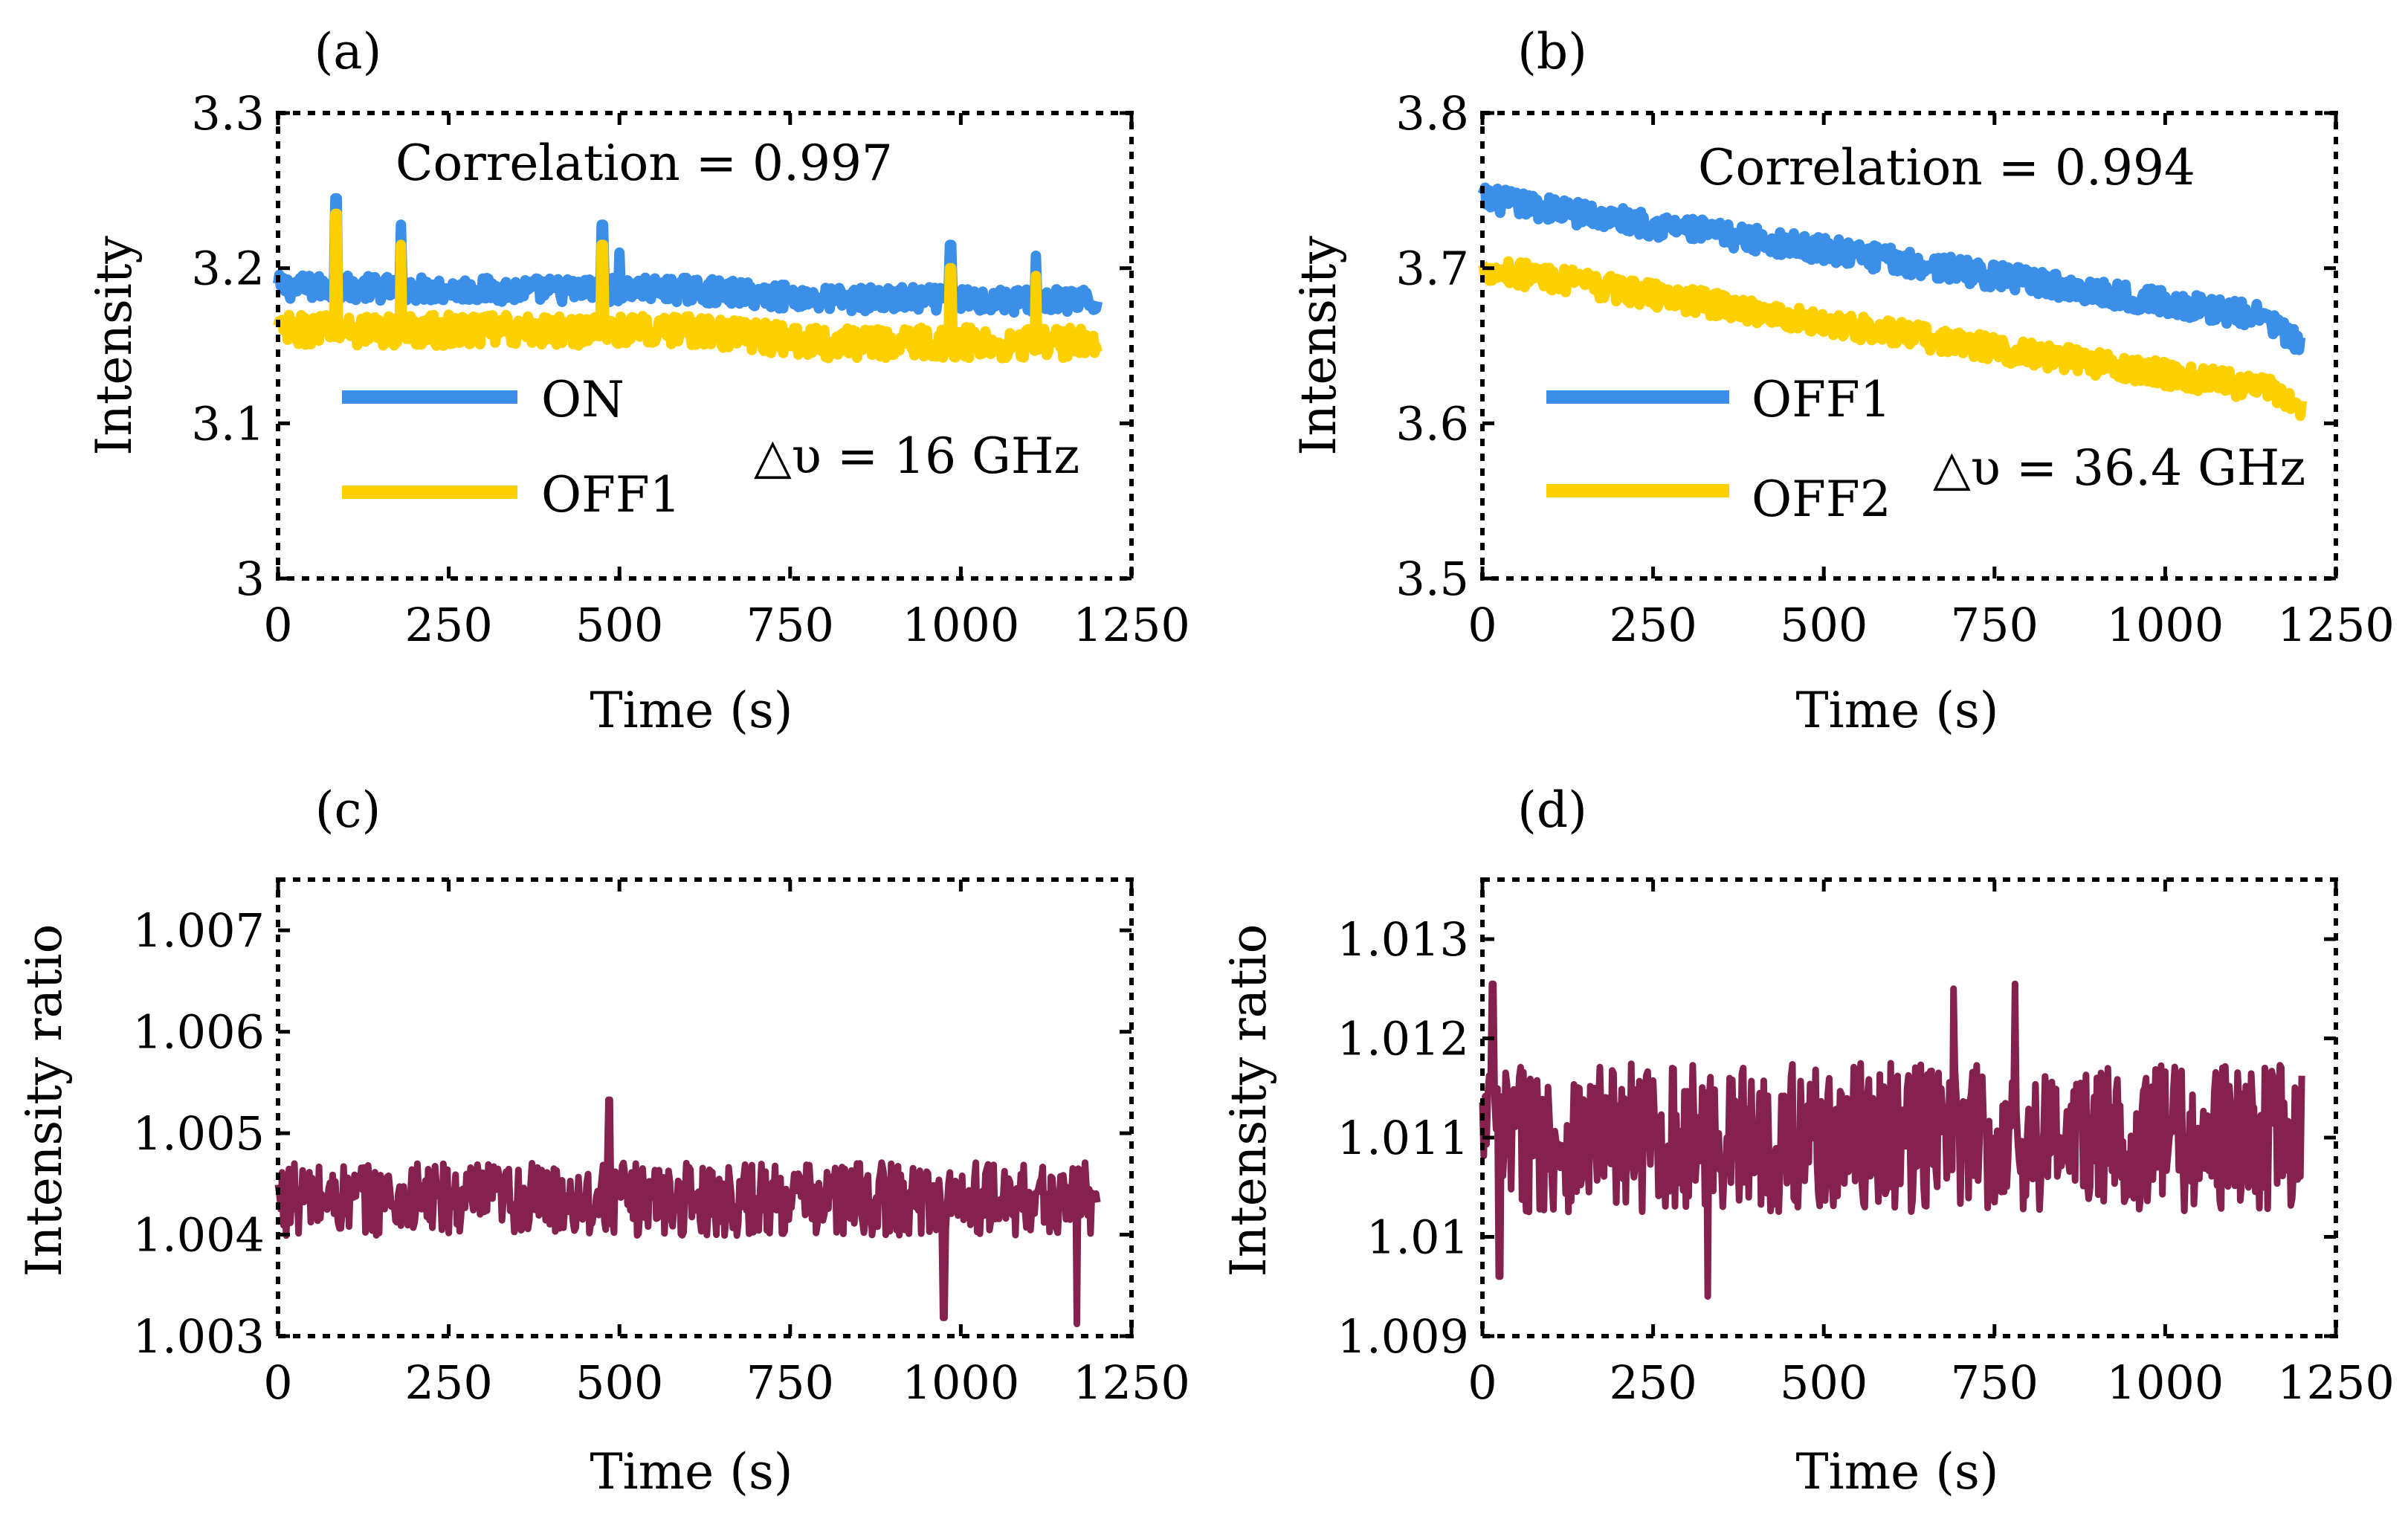  I want to click on panel-b-y-ticklabels: 3.5 3.6 3.7 3.8, so click(1432, 346).